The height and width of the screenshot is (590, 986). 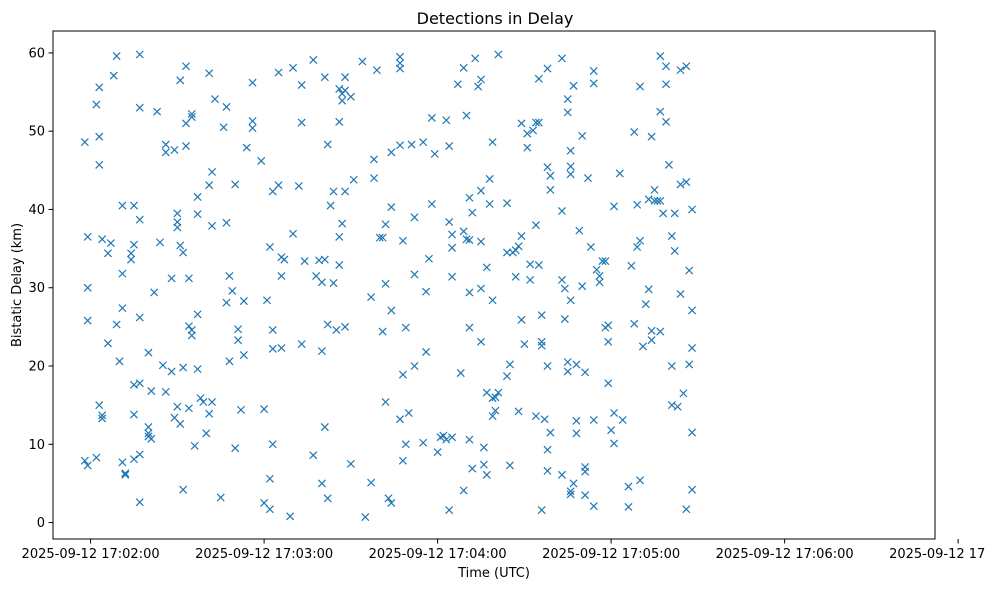 What do you see at coordinates (36, 367) in the screenshot?
I see `y-tick-label: 20` at bounding box center [36, 367].